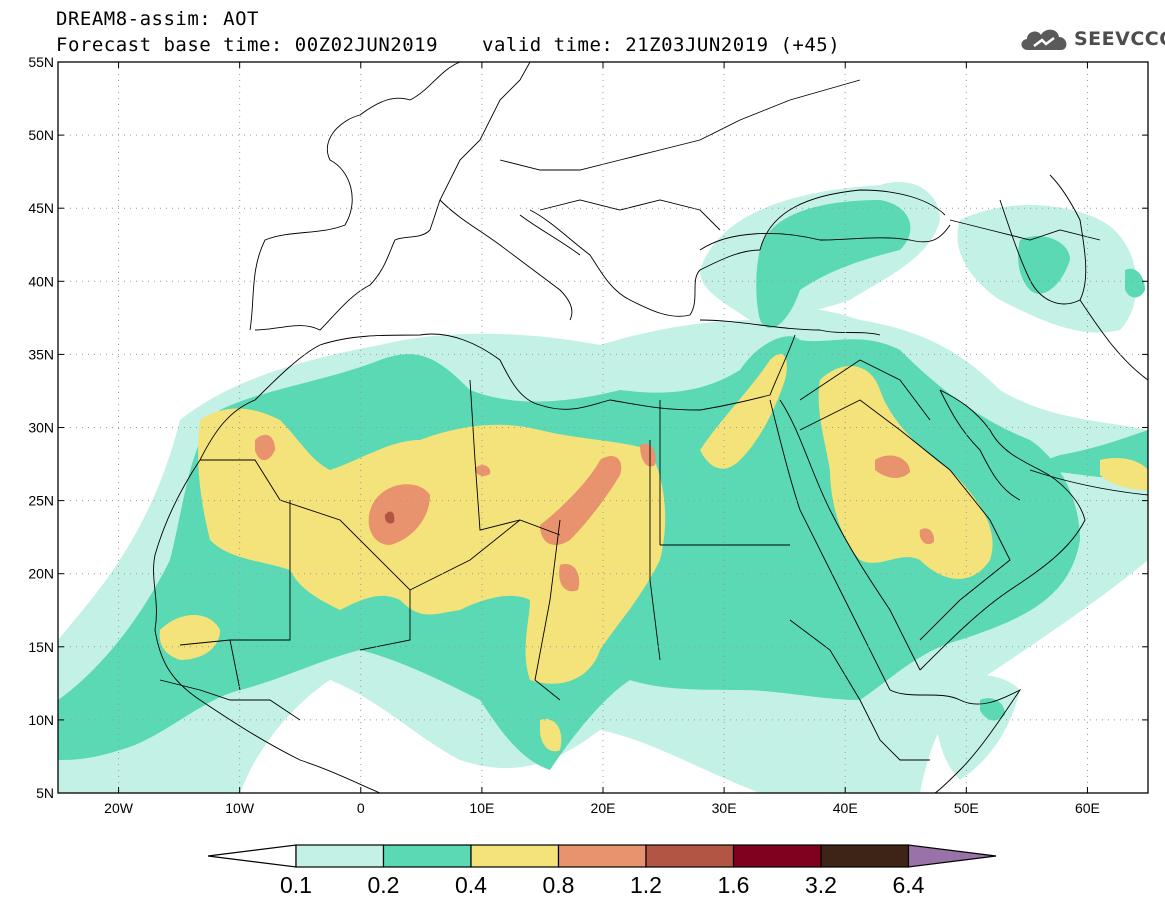 This screenshot has width=1165, height=905. Describe the element at coordinates (41, 62) in the screenshot. I see `lat-tick-label: 55N` at that location.